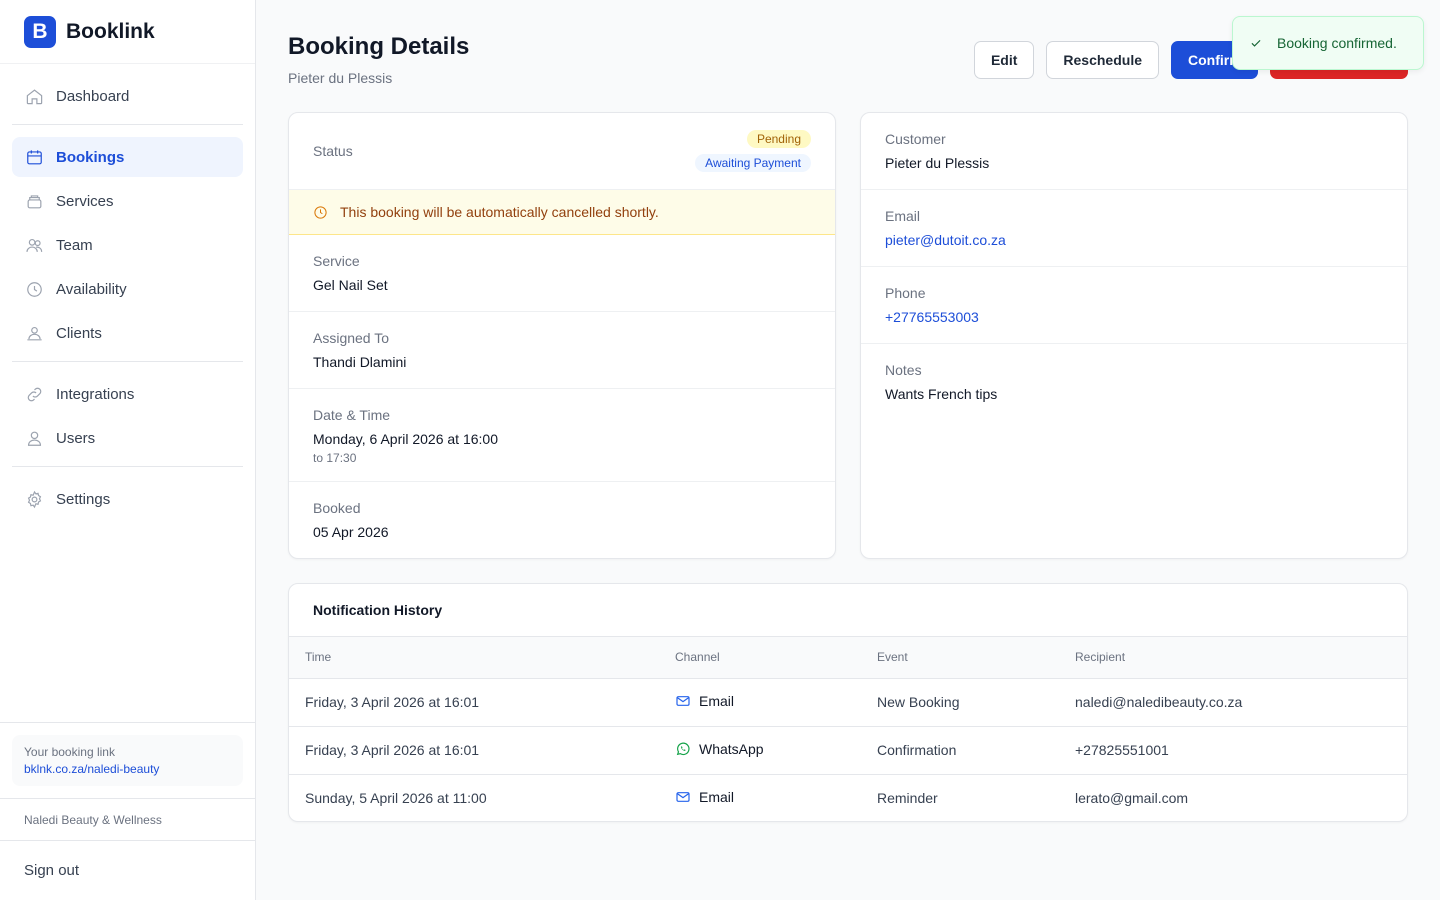  Describe the element at coordinates (92, 769) in the screenshot. I see `booking-link-url: bklnk.co.za/naledi-beauty` at that location.